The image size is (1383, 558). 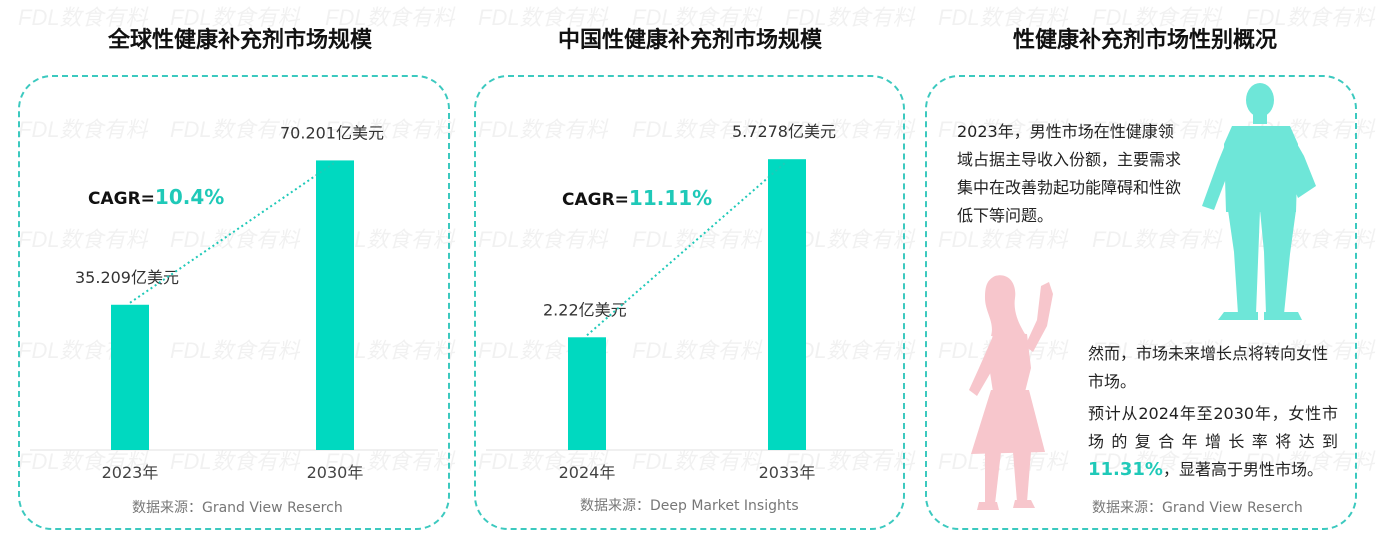 What do you see at coordinates (1011, 392) in the screenshot?
I see `female-silhouette-icon` at bounding box center [1011, 392].